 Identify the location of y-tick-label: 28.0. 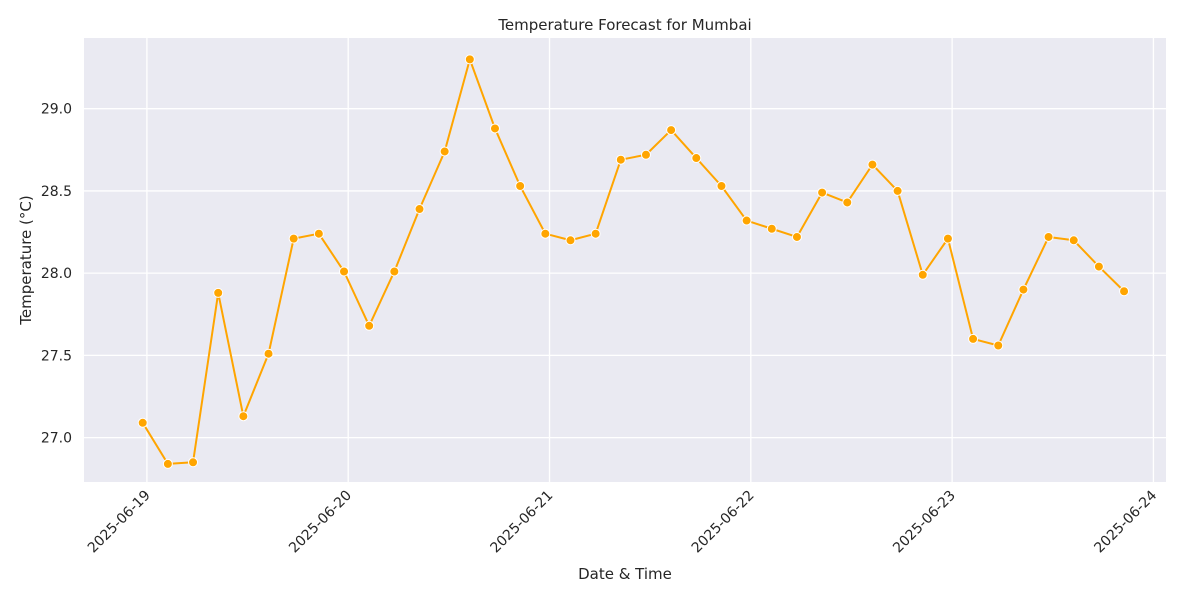
(56, 274).